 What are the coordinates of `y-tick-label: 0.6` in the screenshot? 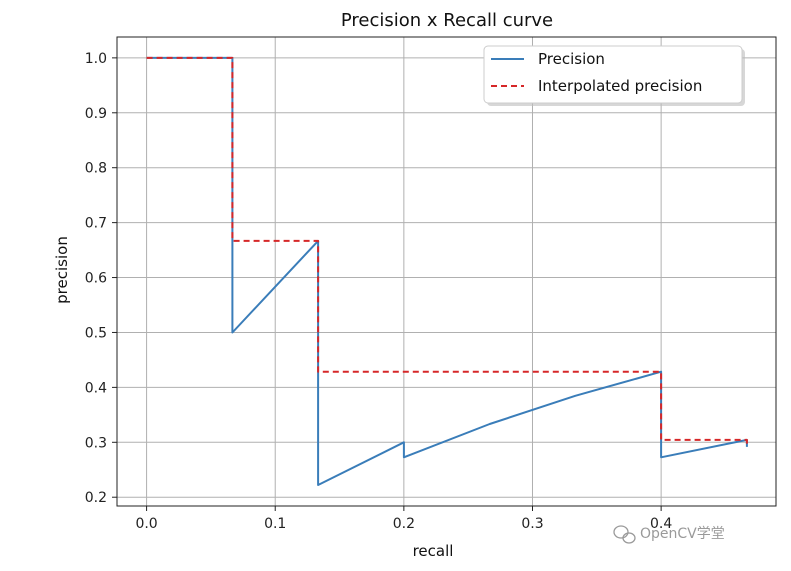 It's located at (96, 279).